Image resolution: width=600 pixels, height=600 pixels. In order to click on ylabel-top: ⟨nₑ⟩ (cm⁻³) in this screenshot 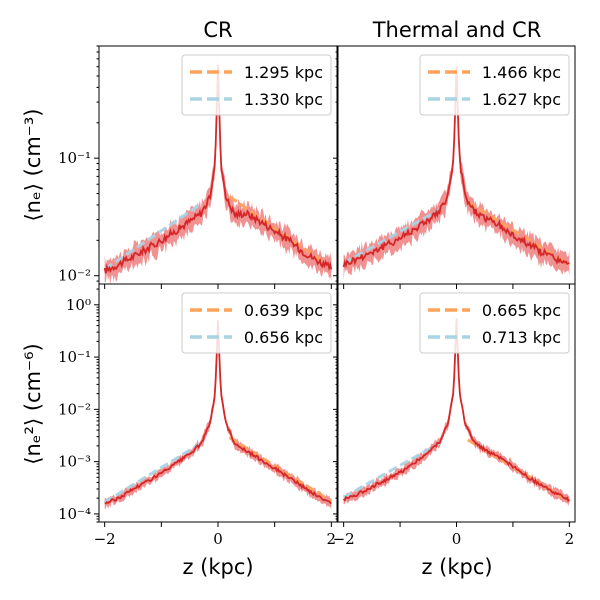, I will do `click(33, 164)`.